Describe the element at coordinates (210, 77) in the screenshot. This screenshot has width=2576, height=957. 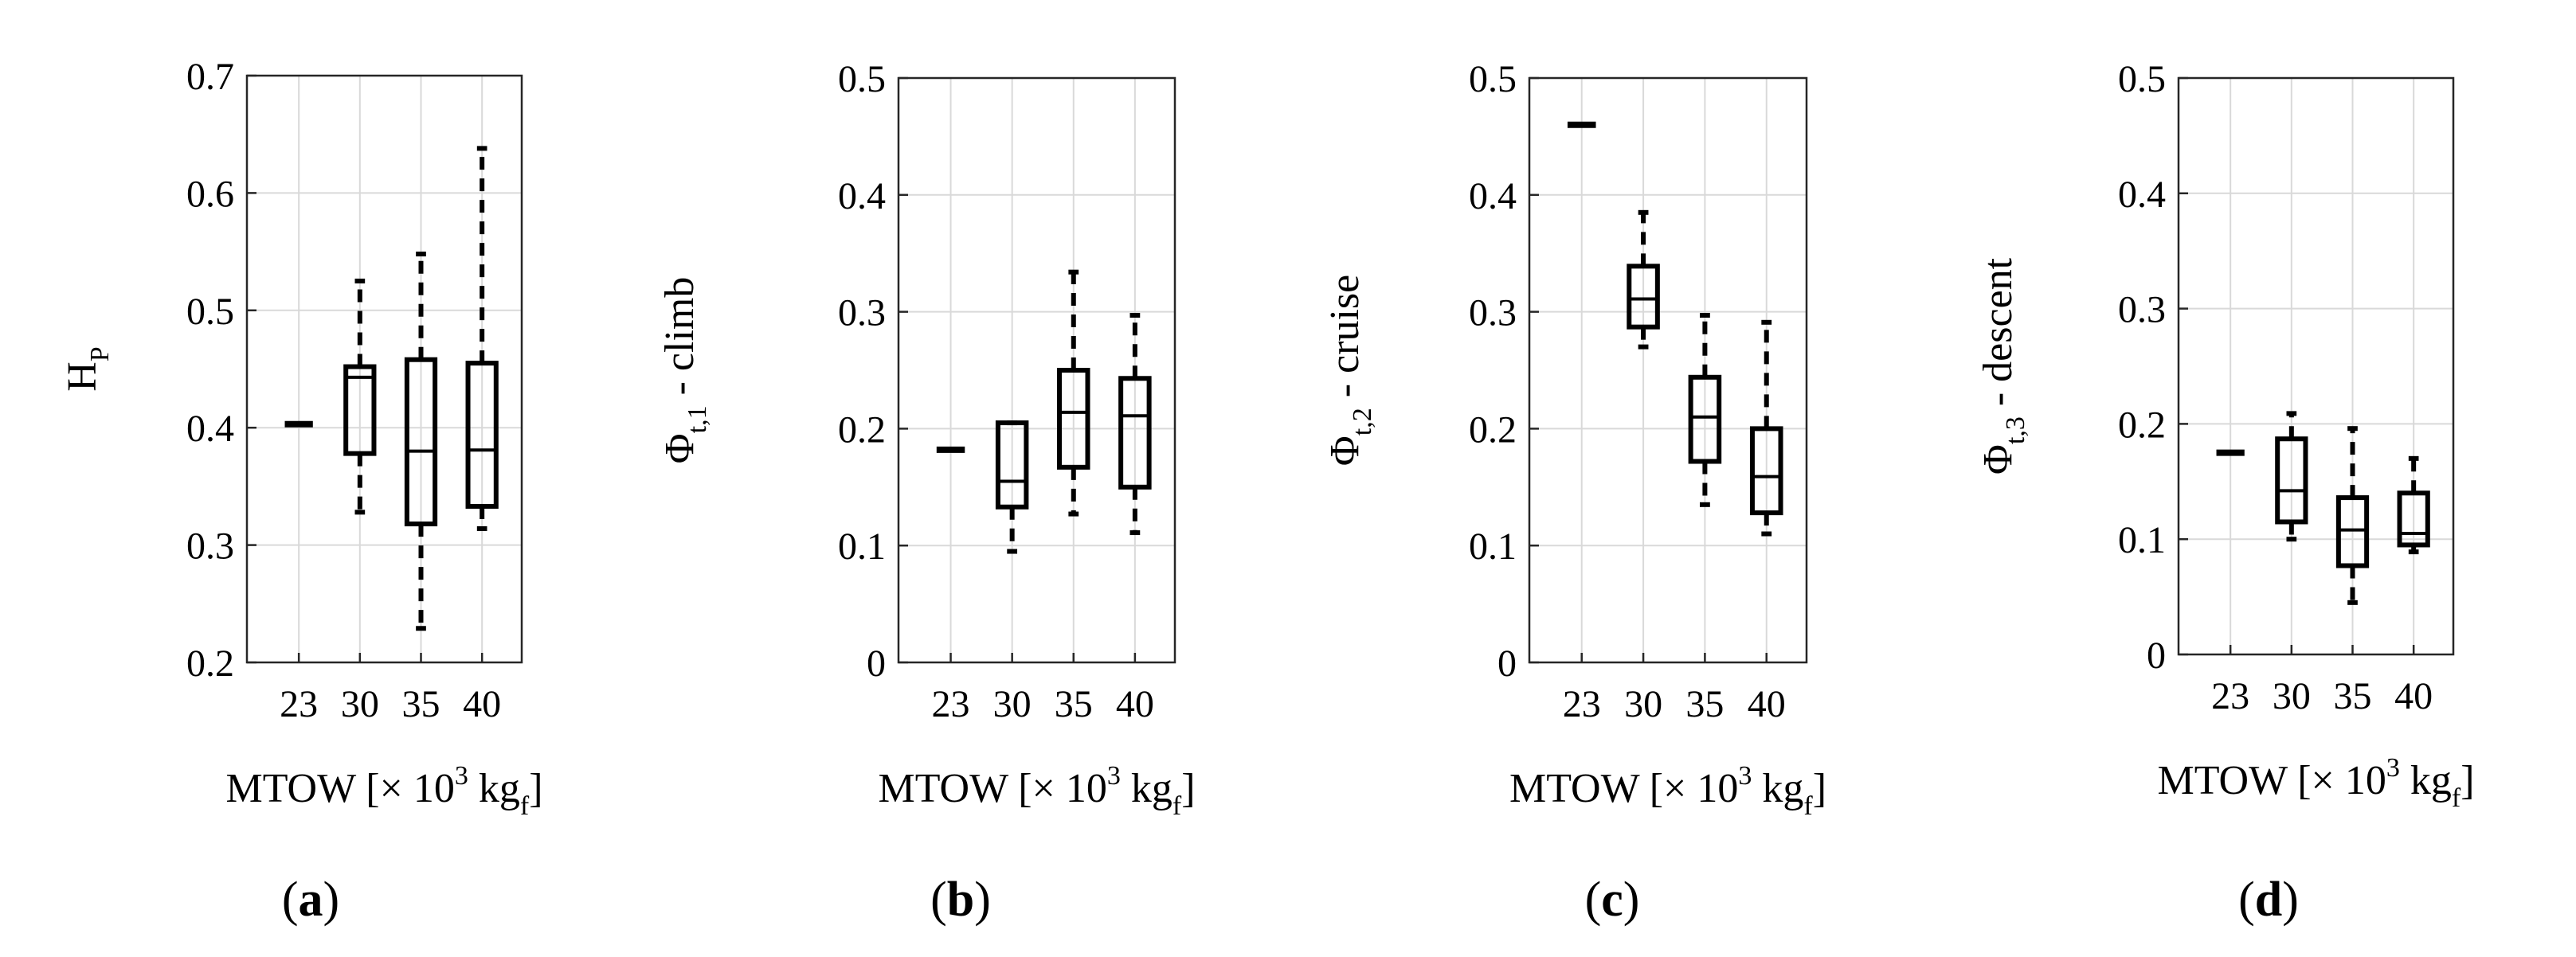
I see `y-tick-label: 0.7` at that location.